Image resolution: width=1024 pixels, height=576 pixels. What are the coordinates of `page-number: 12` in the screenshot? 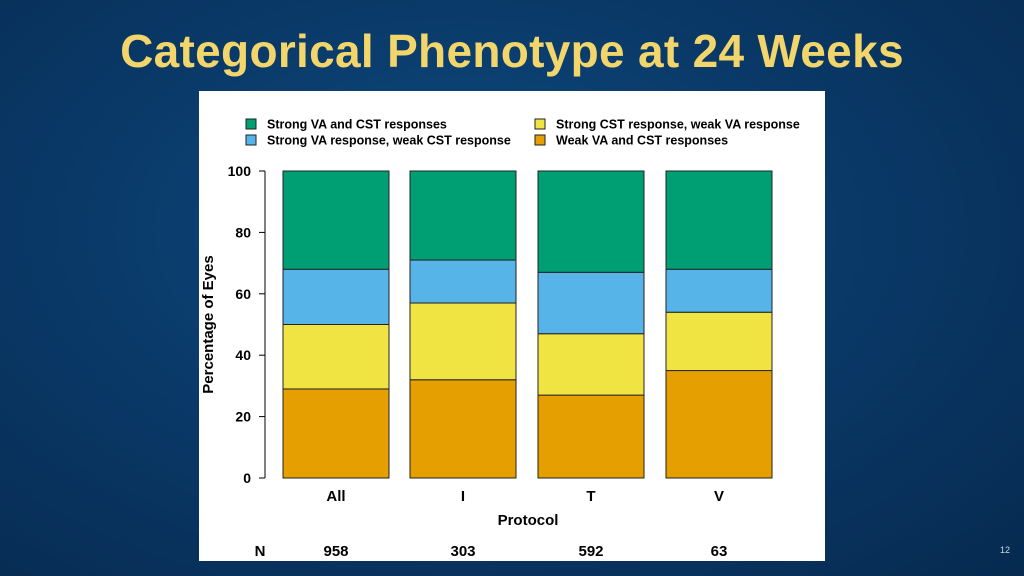 It's located at (1004, 550).